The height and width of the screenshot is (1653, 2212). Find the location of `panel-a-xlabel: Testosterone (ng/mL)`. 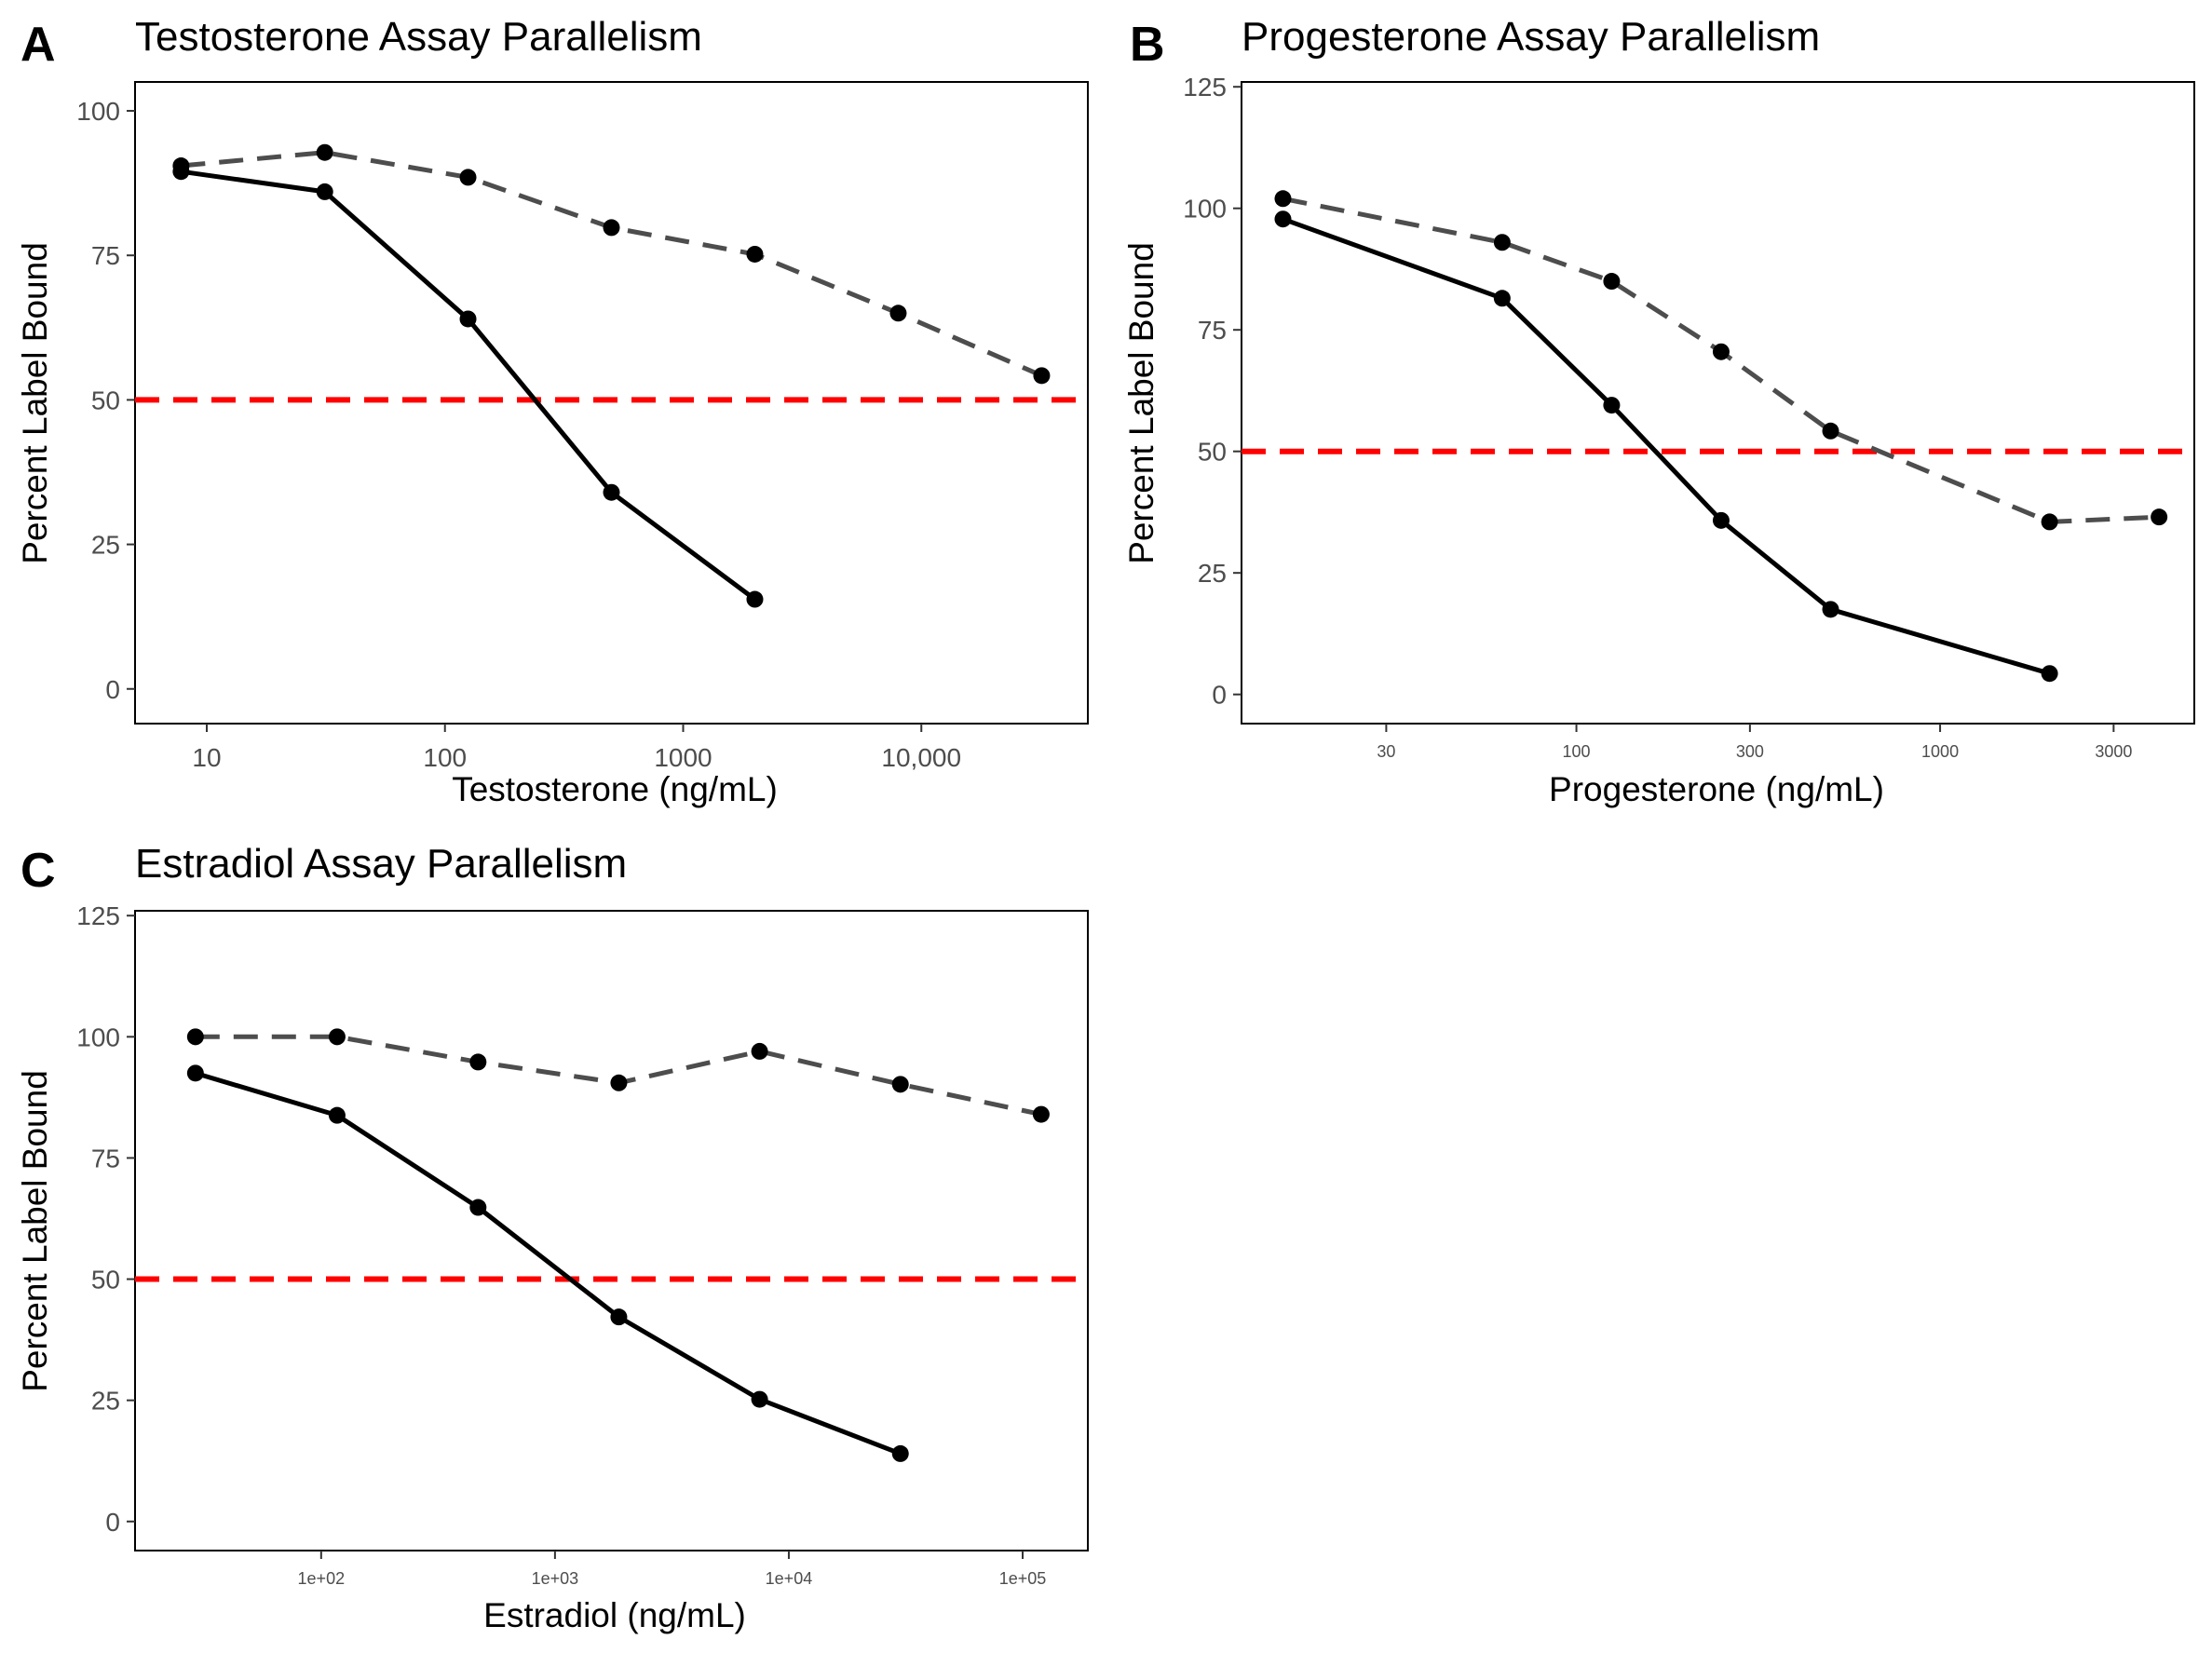

panel-a-xlabel: Testosterone (ng/mL) is located at coordinates (615, 789).